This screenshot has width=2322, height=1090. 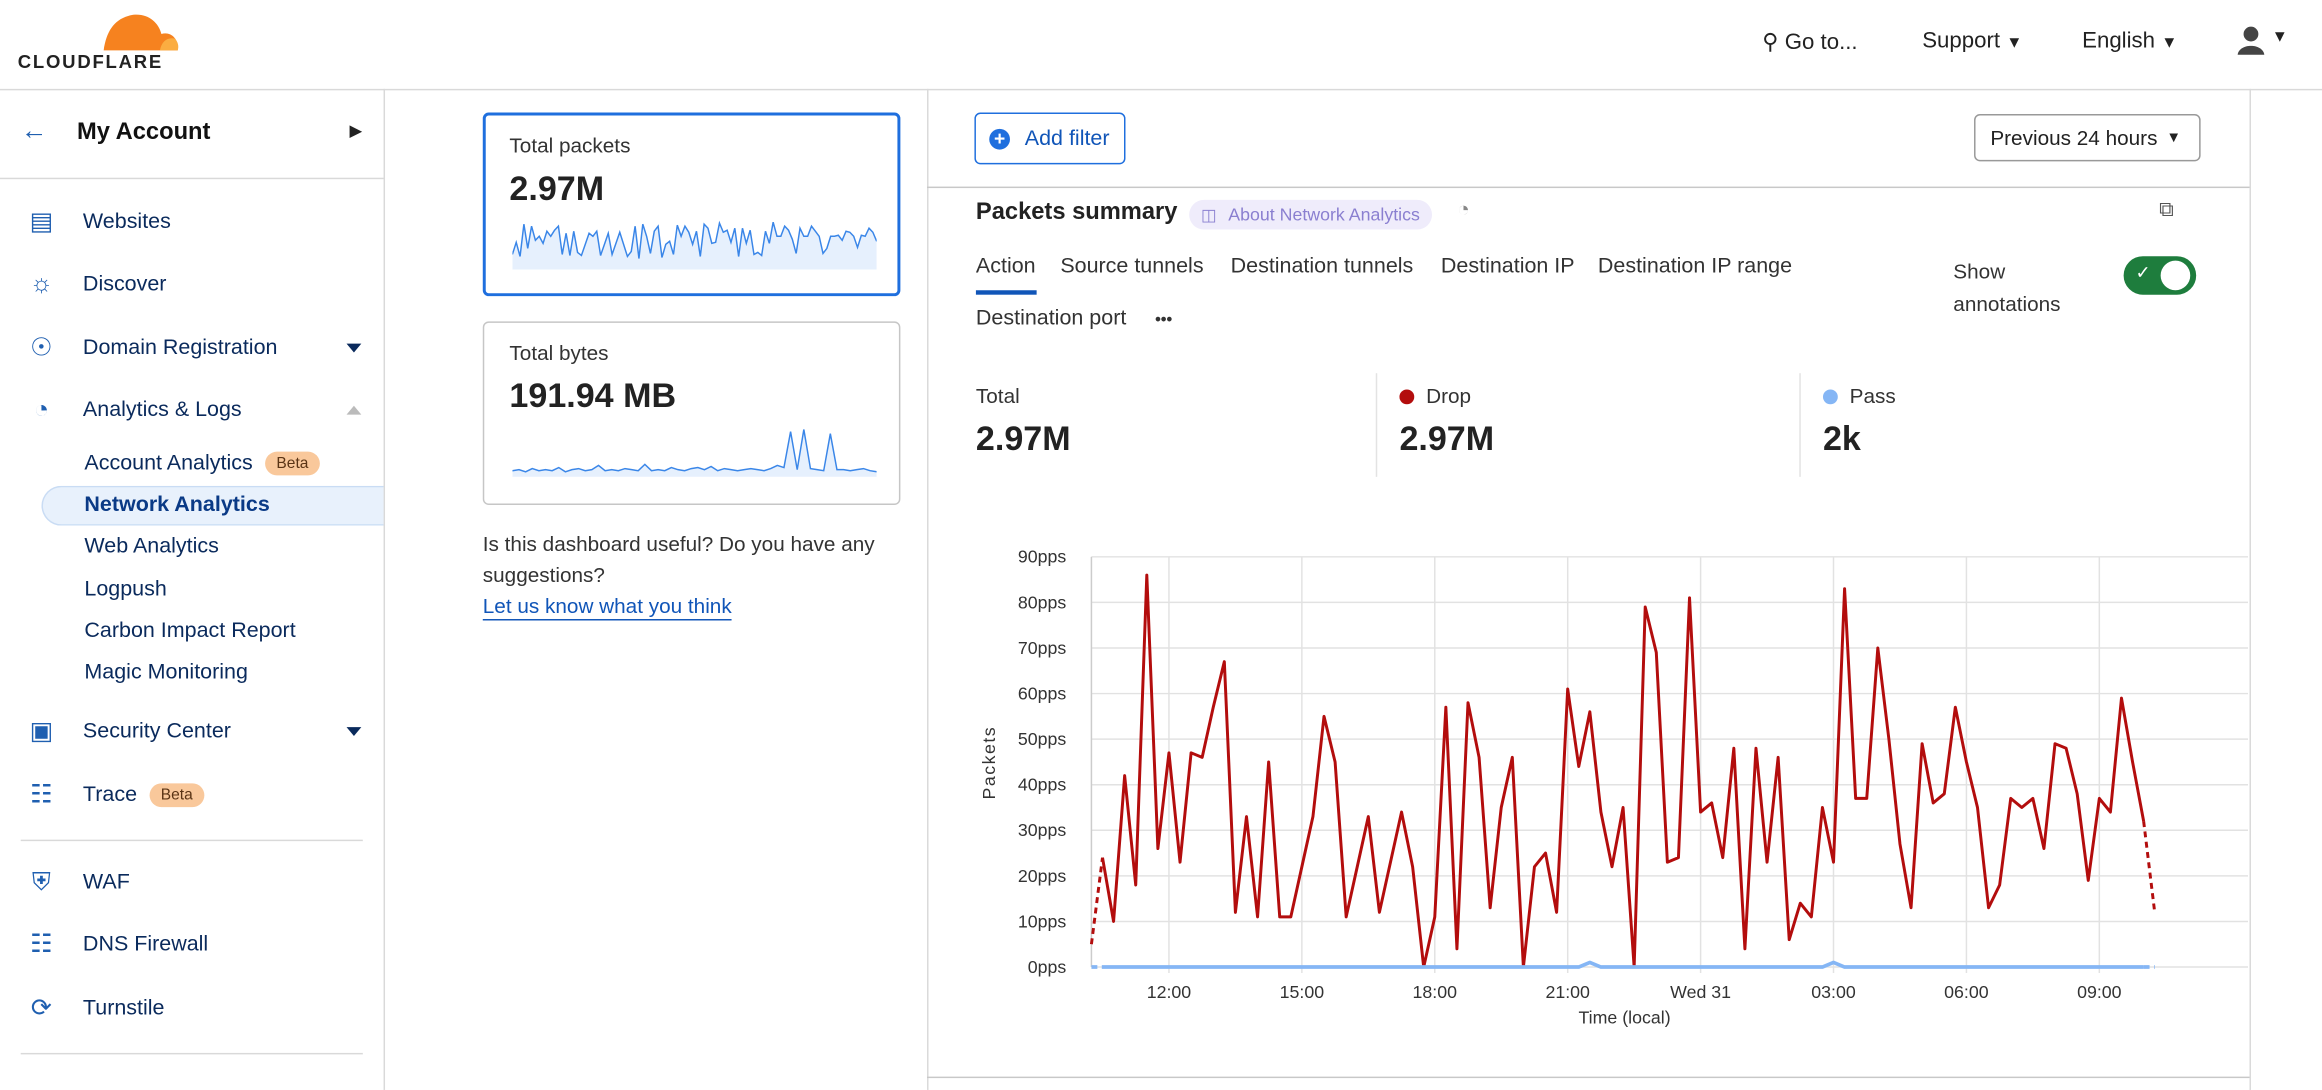 I want to click on sidebar-subitem-web-analytics: Web Analytics, so click(x=151, y=547).